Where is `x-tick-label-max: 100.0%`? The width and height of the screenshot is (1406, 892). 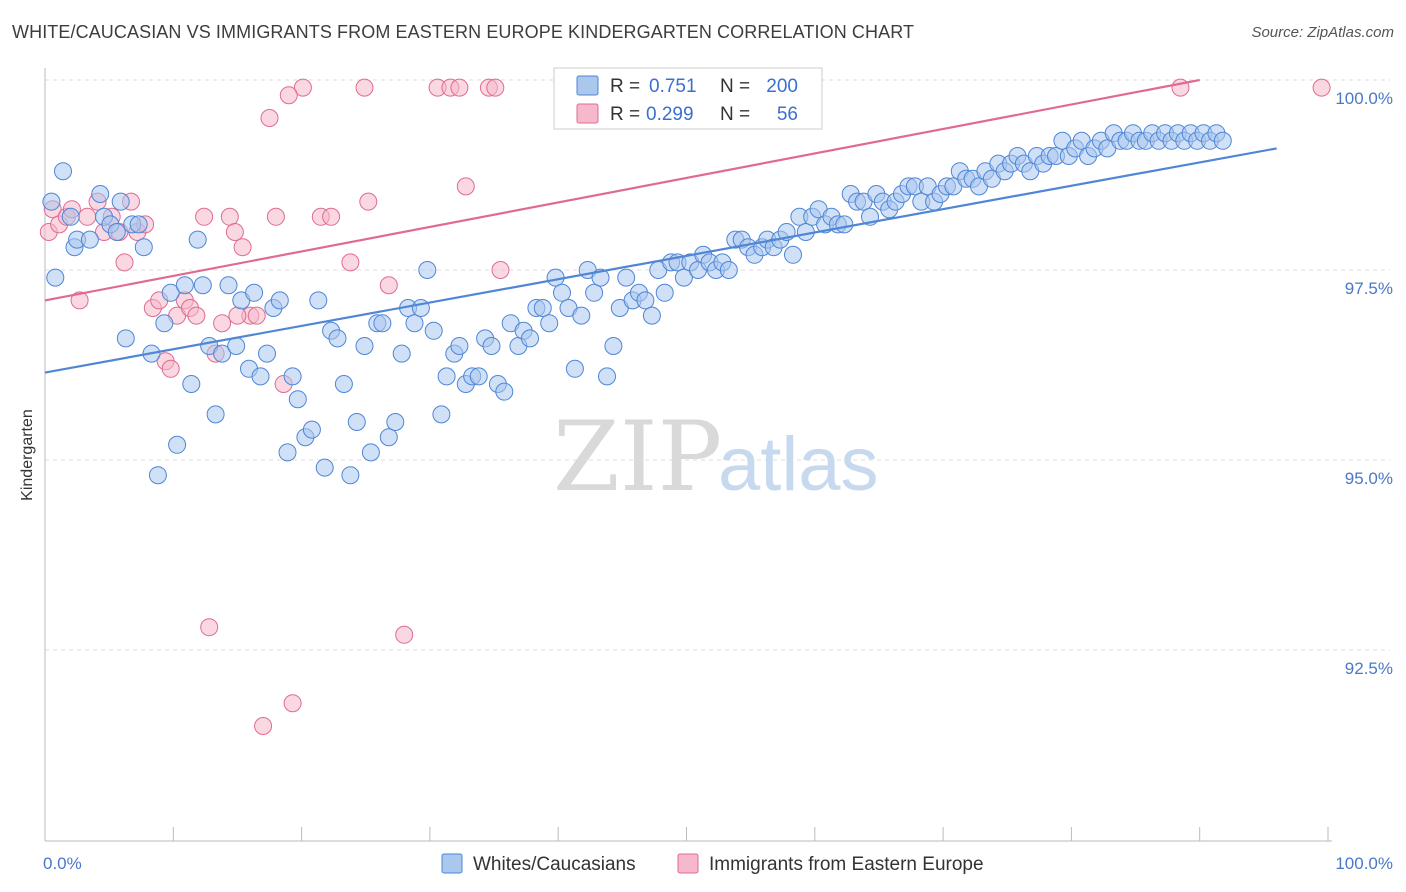
x-tick-label-max: 100.0% is located at coordinates (1364, 863).